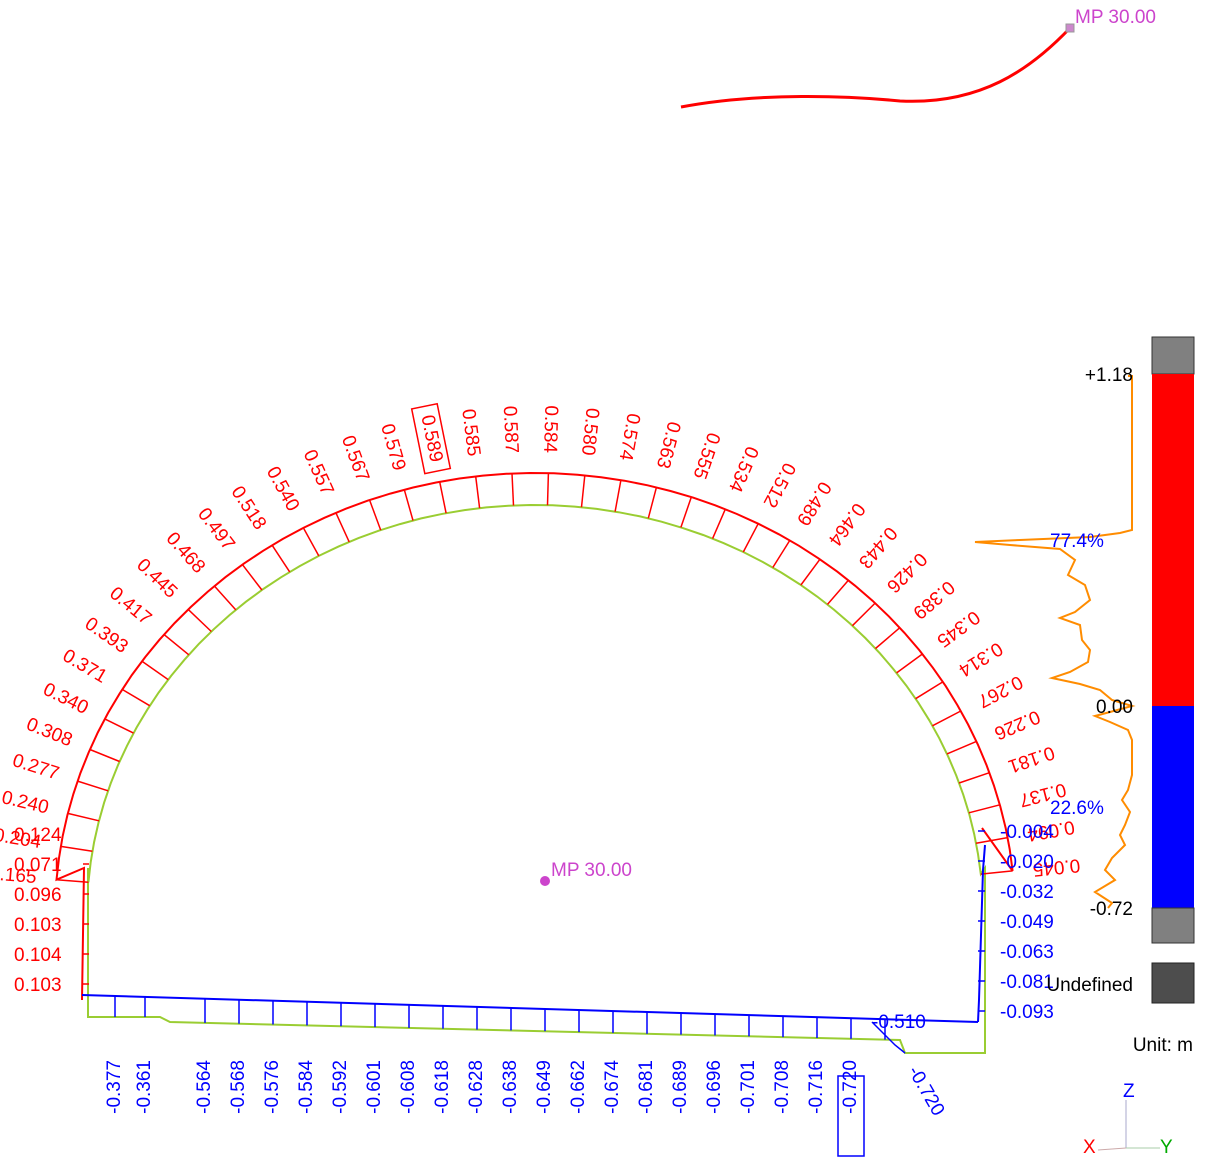  What do you see at coordinates (877, 547) in the screenshot?
I see `arch-value-label: 0.443` at bounding box center [877, 547].